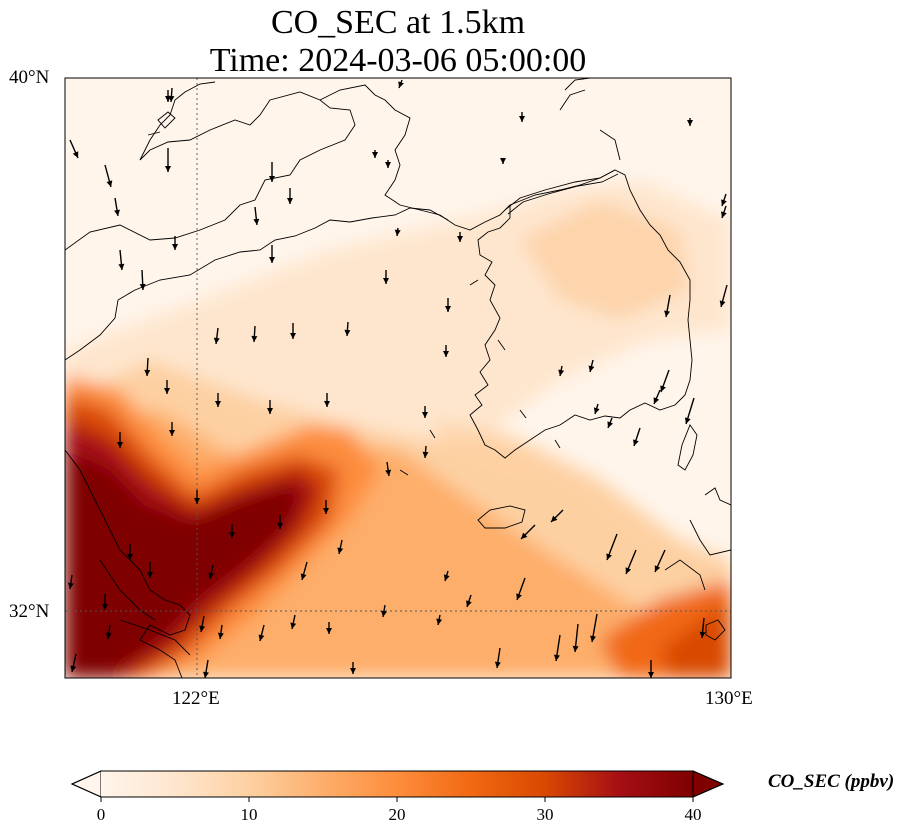 The image size is (916, 836). What do you see at coordinates (831, 781) in the screenshot?
I see `colorbar-label: CO_SEC (ppbv)` at bounding box center [831, 781].